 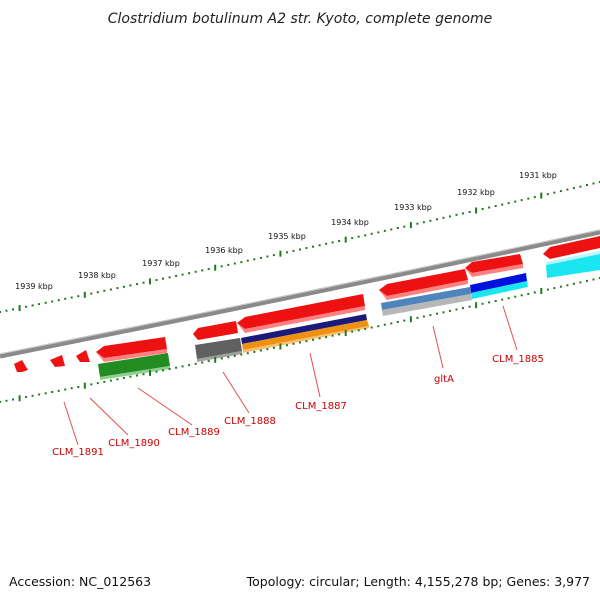 What do you see at coordinates (134, 365) in the screenshot?
I see `band-green` at bounding box center [134, 365].